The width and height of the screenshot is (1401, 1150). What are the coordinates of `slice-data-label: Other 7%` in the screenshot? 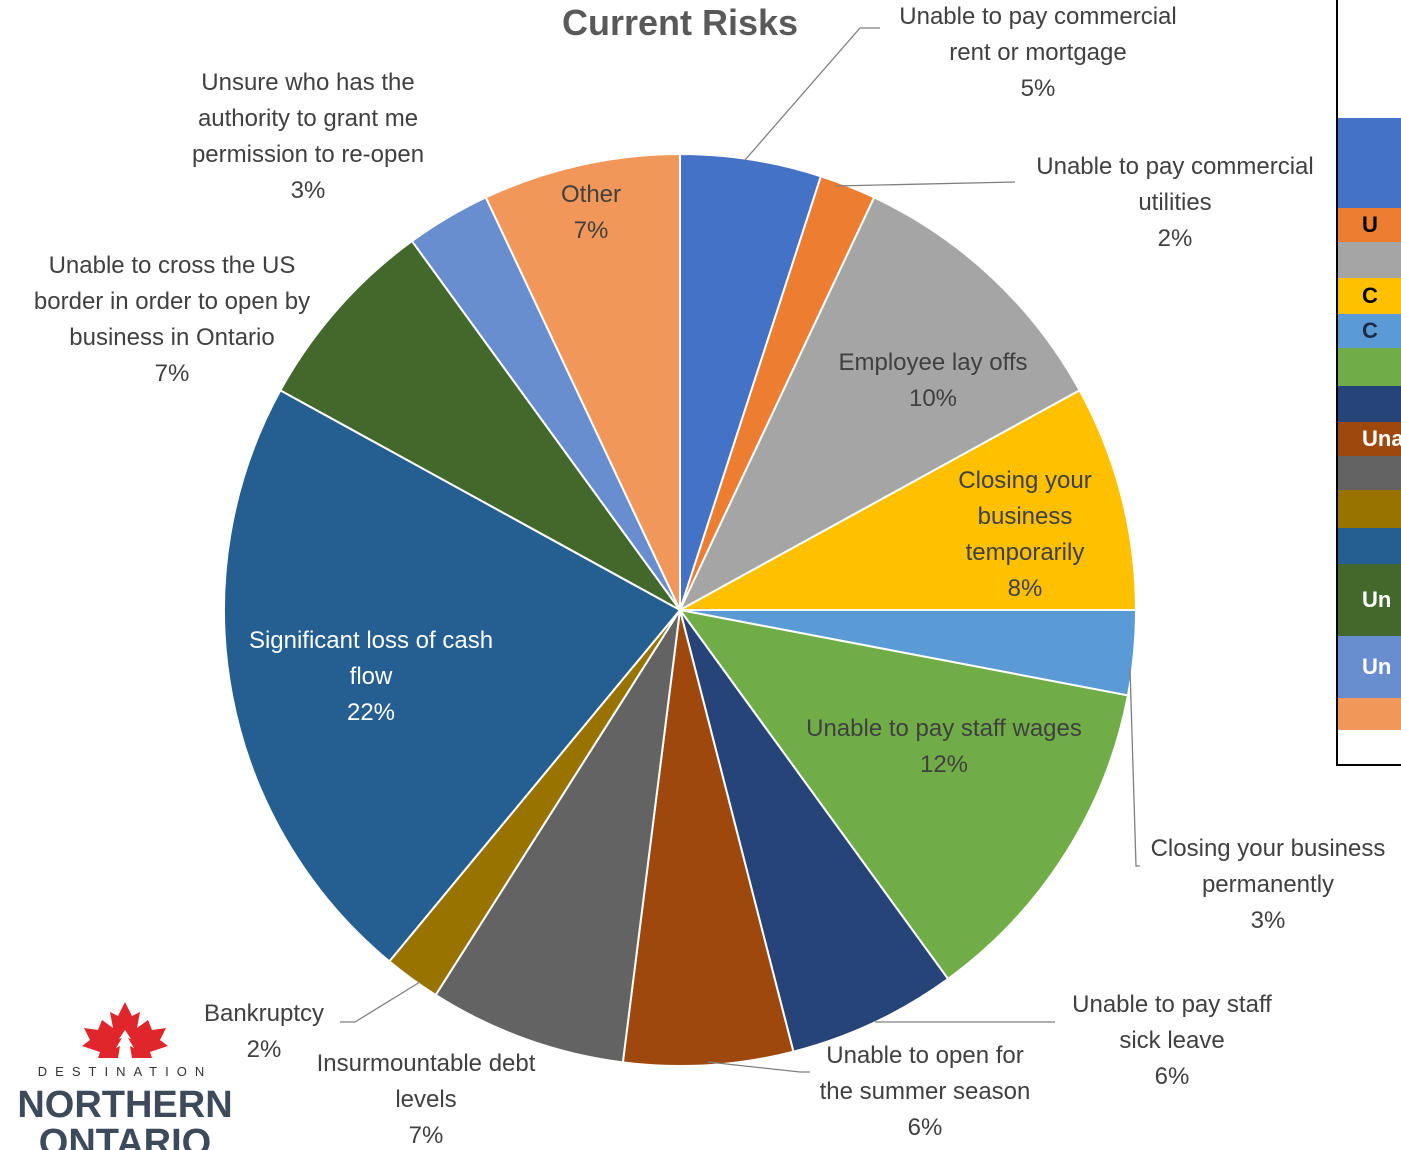 It's located at (591, 212).